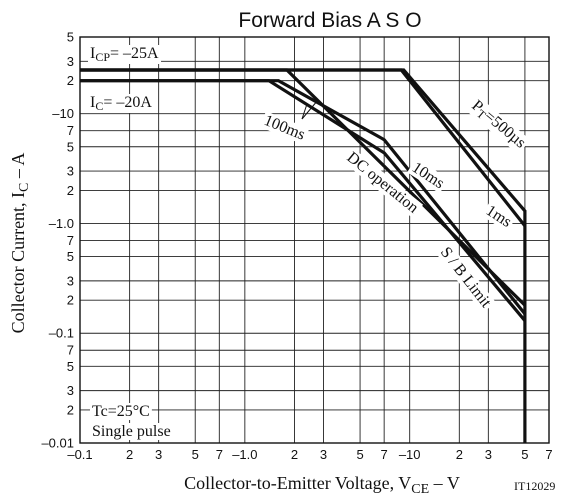  I want to click on pt-label-text: PT=500µs, so click(498, 125).